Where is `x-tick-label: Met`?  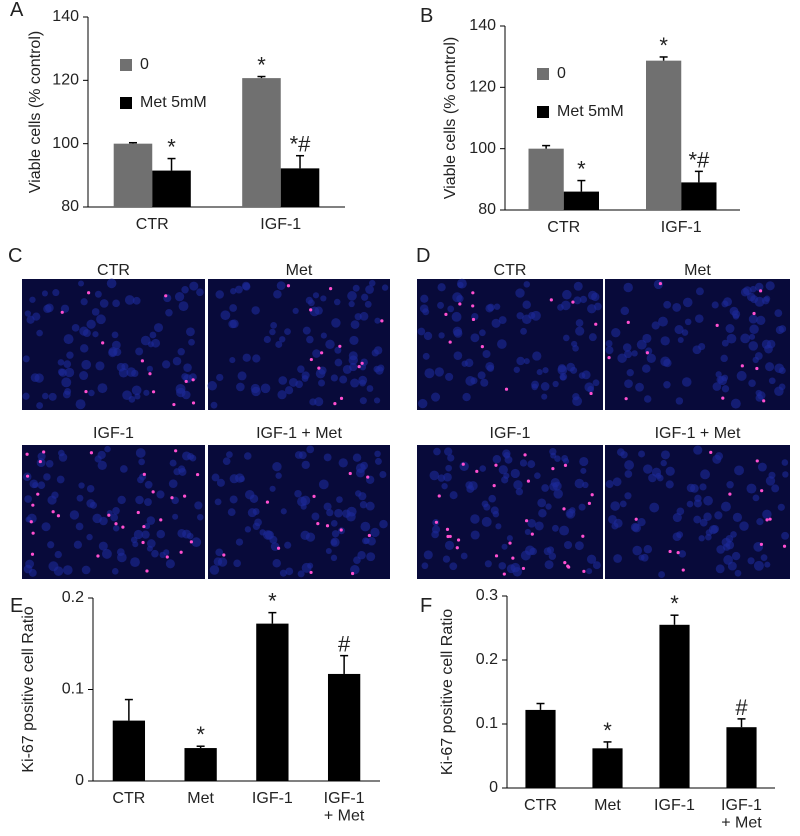
x-tick-label: Met is located at coordinates (607, 805).